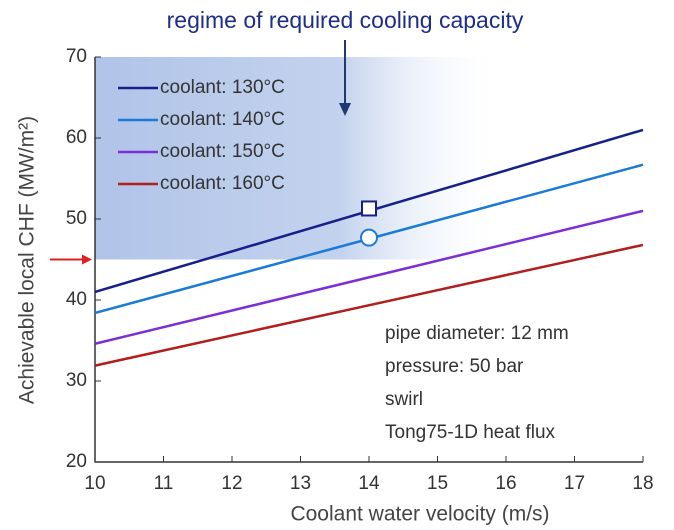 This screenshot has width=674, height=530. What do you see at coordinates (76, 218) in the screenshot?
I see `y-tick-label: 50` at bounding box center [76, 218].